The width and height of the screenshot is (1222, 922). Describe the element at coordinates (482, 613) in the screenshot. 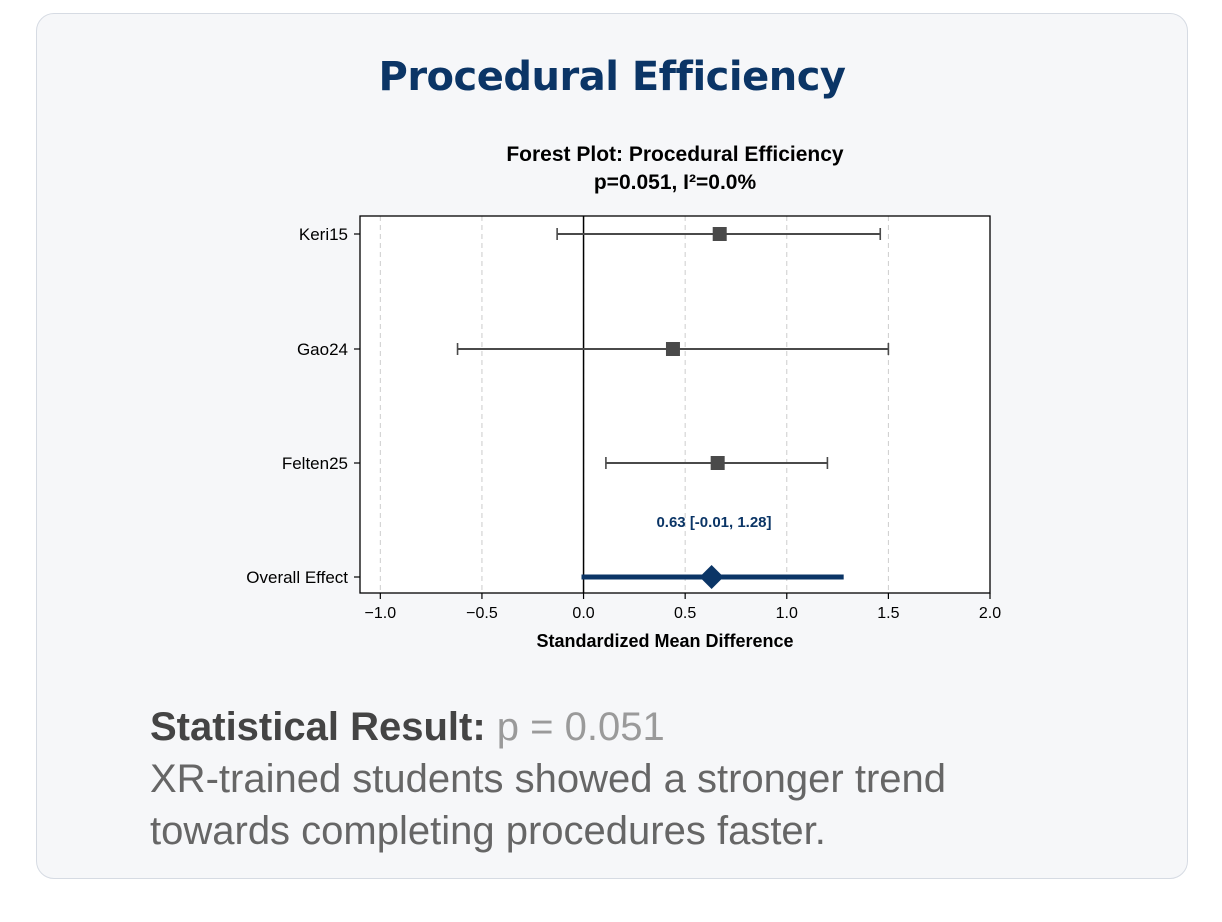

I see `xtick-label-1: −0.5` at that location.